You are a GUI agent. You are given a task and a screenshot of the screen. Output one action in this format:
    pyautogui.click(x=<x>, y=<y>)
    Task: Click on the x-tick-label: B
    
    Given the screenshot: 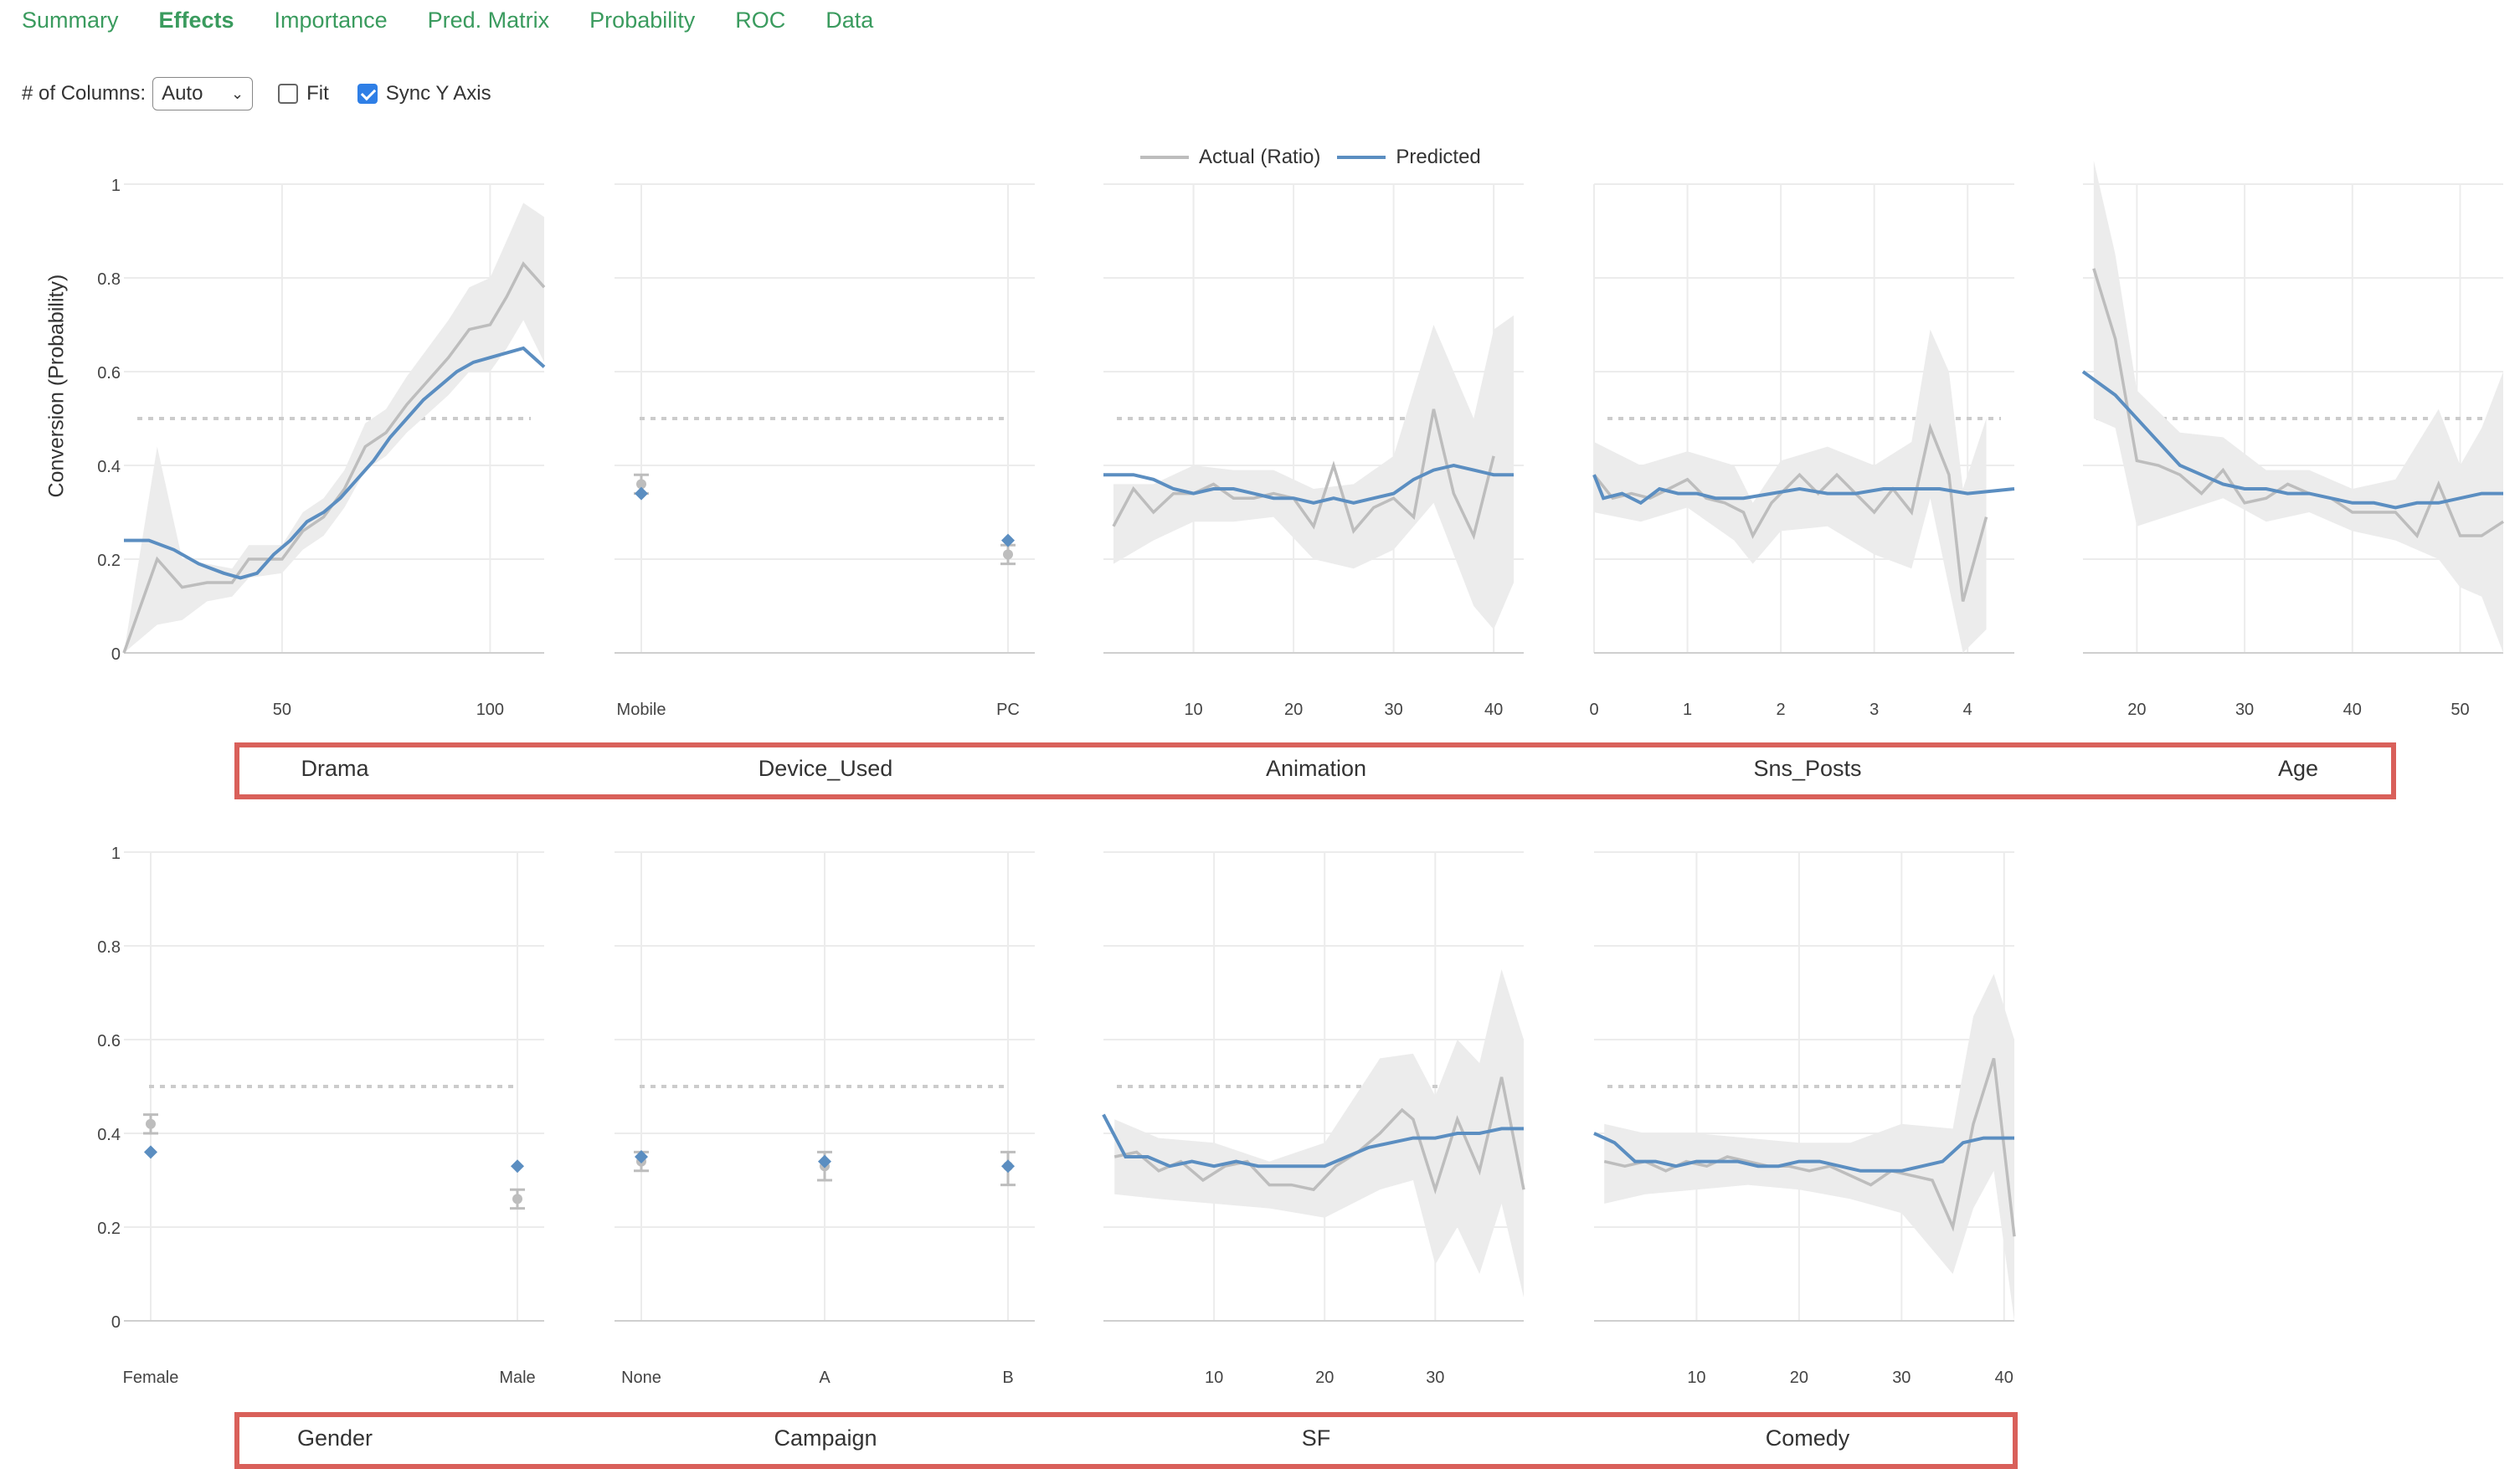 What is the action you would take?
    pyautogui.click(x=1008, y=1378)
    